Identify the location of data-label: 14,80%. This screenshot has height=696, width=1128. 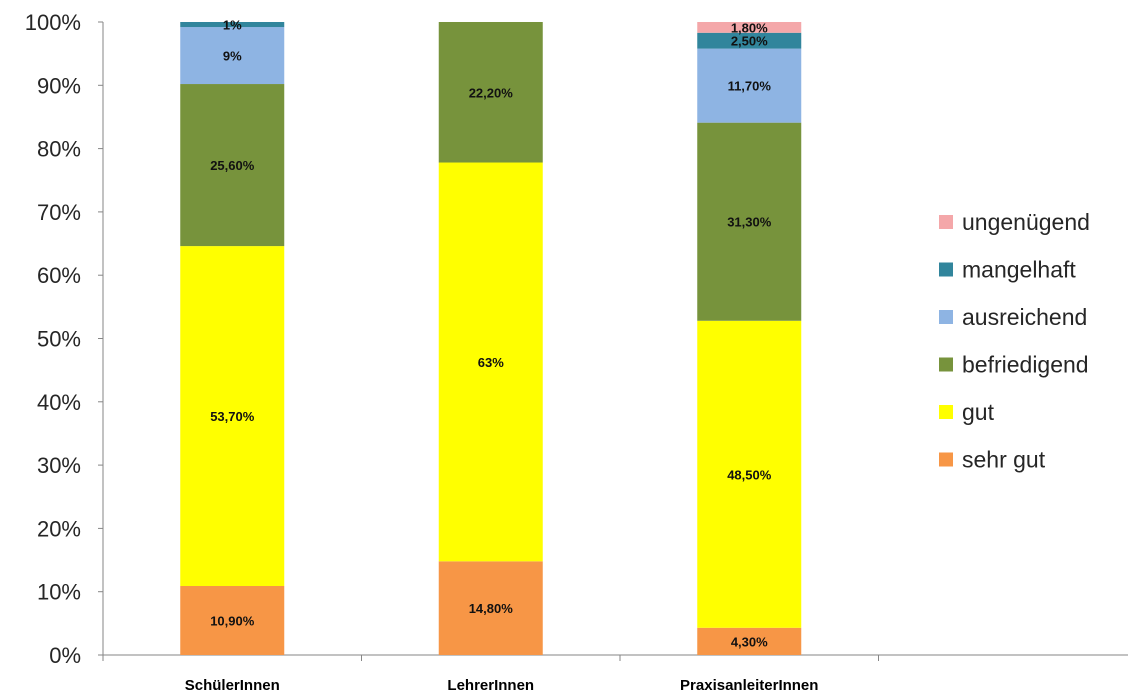
(491, 608).